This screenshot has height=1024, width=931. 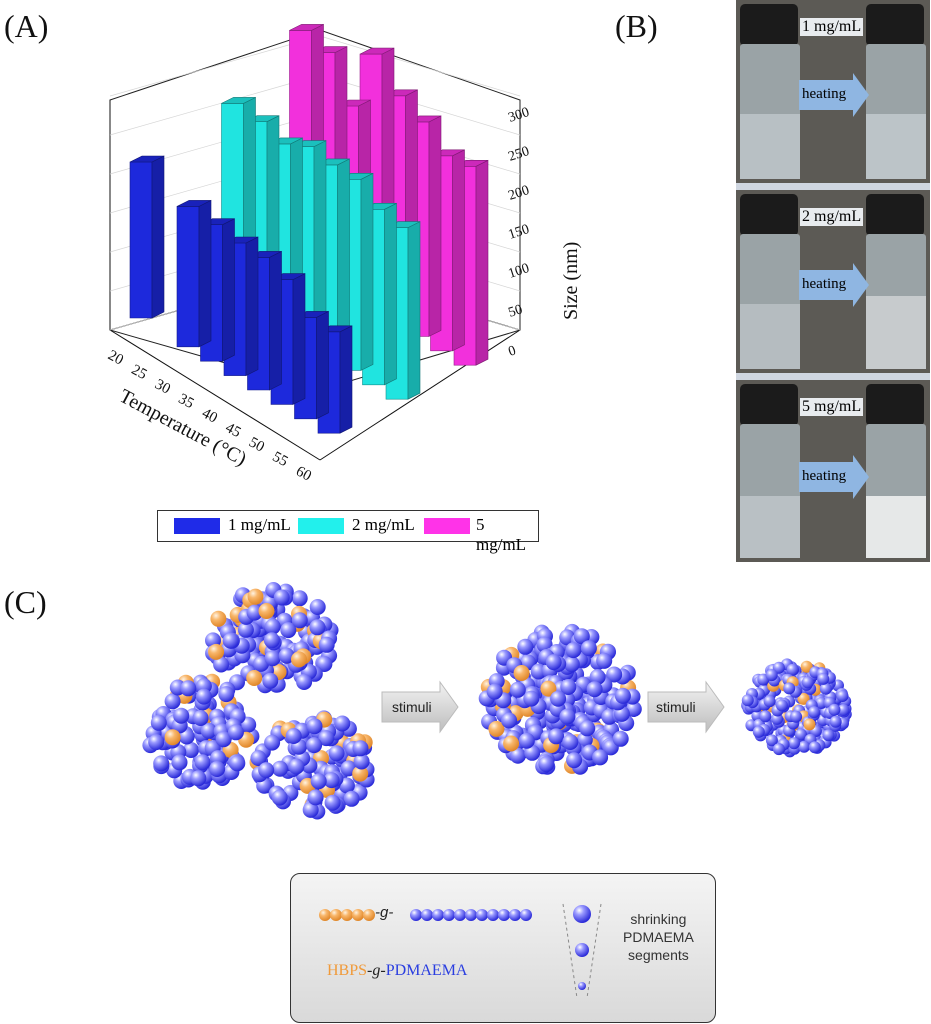 What do you see at coordinates (139, 372) in the screenshot?
I see `x-tick-label: 25` at bounding box center [139, 372].